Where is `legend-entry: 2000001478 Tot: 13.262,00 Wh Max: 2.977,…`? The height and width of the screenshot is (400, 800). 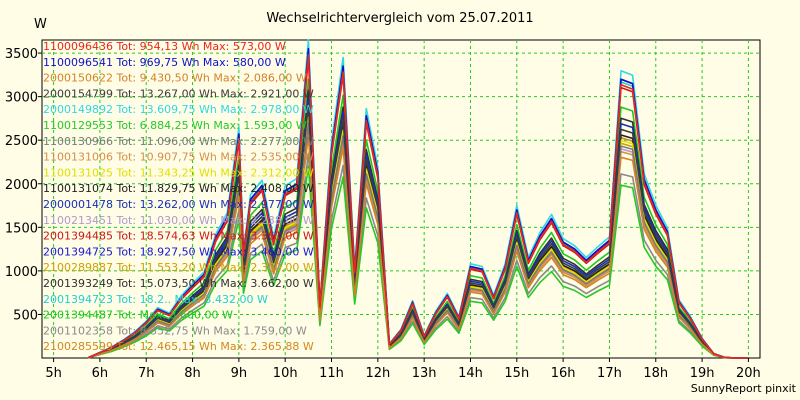
legend-entry: 2000001478 Tot: 13.262,00 Wh Max: 2.977,… is located at coordinates (178, 204).